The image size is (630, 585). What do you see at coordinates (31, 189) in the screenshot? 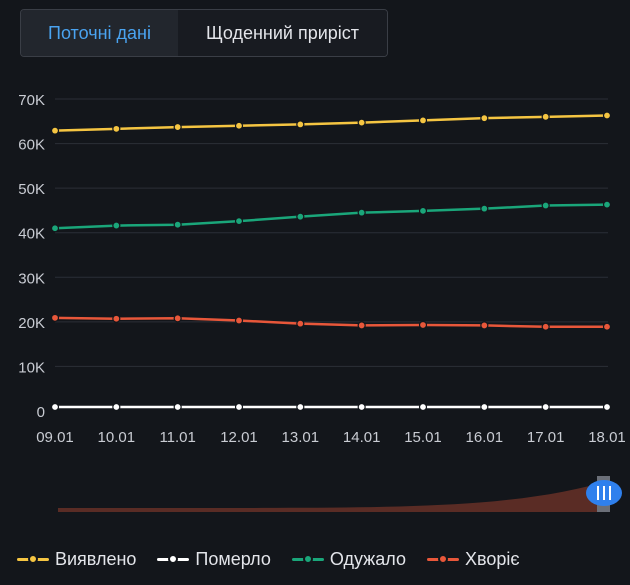
I see `y-tick-label: 50K` at bounding box center [31, 189].